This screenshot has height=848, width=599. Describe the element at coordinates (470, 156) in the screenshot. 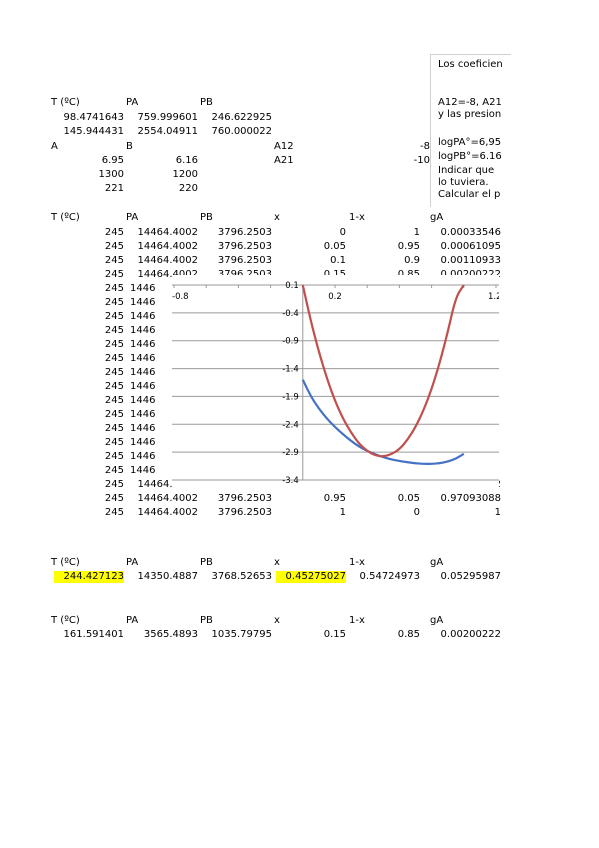

I see `note-line: logPB°=6.16` at that location.